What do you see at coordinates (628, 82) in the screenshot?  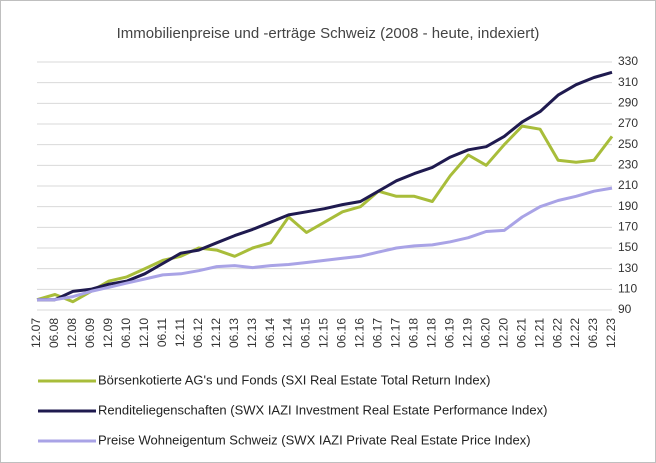 I see `y-tick-label: 310` at bounding box center [628, 82].